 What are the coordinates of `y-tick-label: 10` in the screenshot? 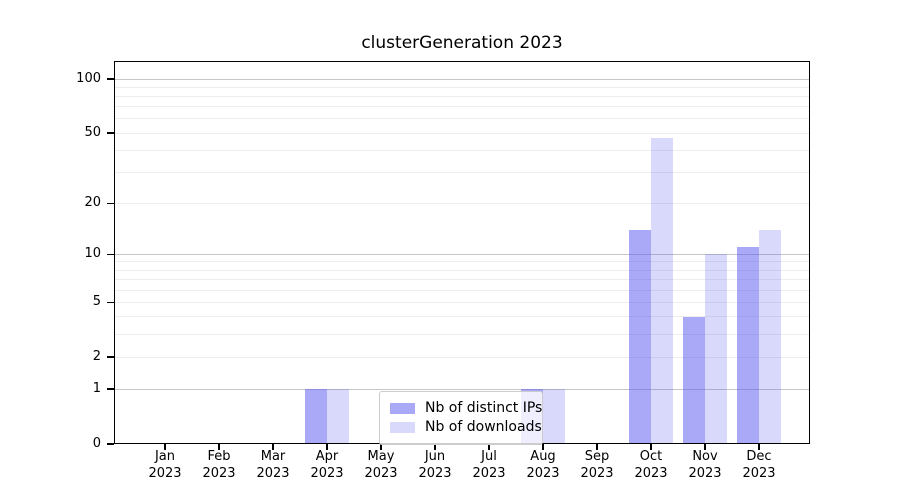 It's located at (92, 254).